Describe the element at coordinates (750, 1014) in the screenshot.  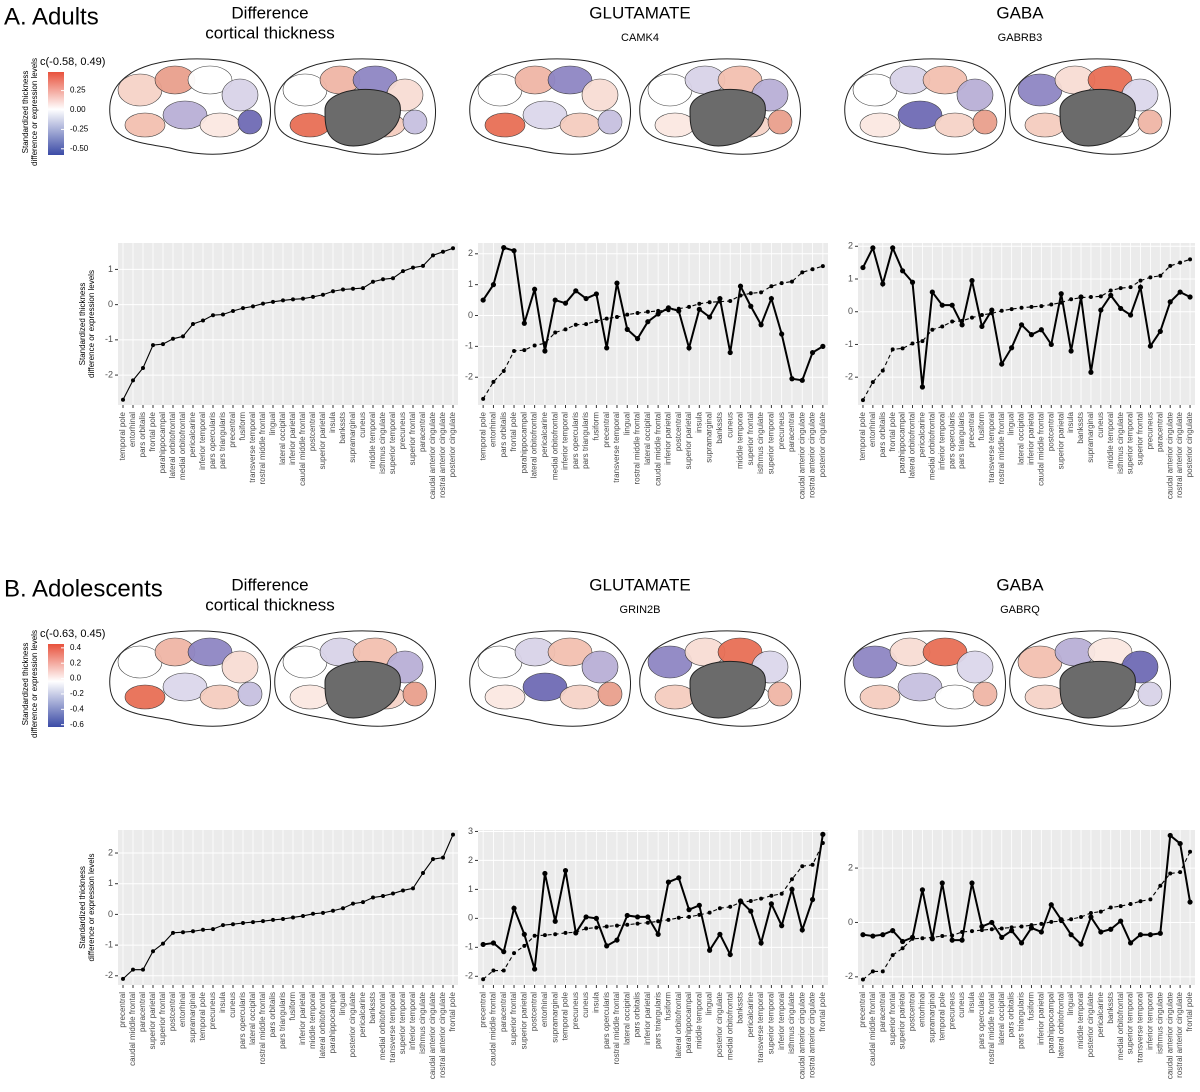
I see `x-tick-label: pericalcarine` at that location.